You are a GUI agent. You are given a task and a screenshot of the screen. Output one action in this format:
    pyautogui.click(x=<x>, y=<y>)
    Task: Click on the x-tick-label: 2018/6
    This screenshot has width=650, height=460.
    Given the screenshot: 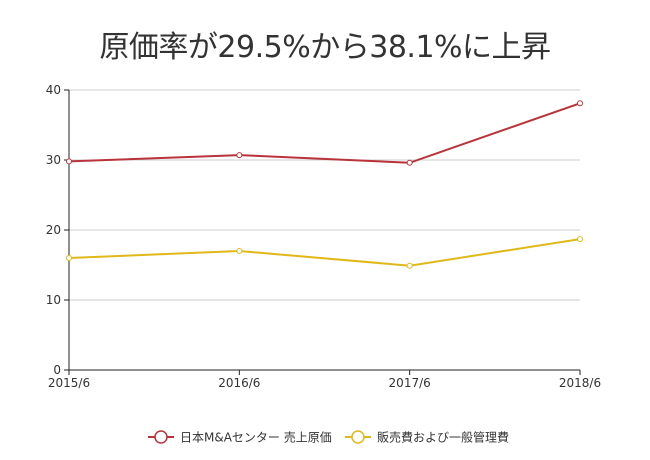 What is the action you would take?
    pyautogui.click(x=580, y=383)
    